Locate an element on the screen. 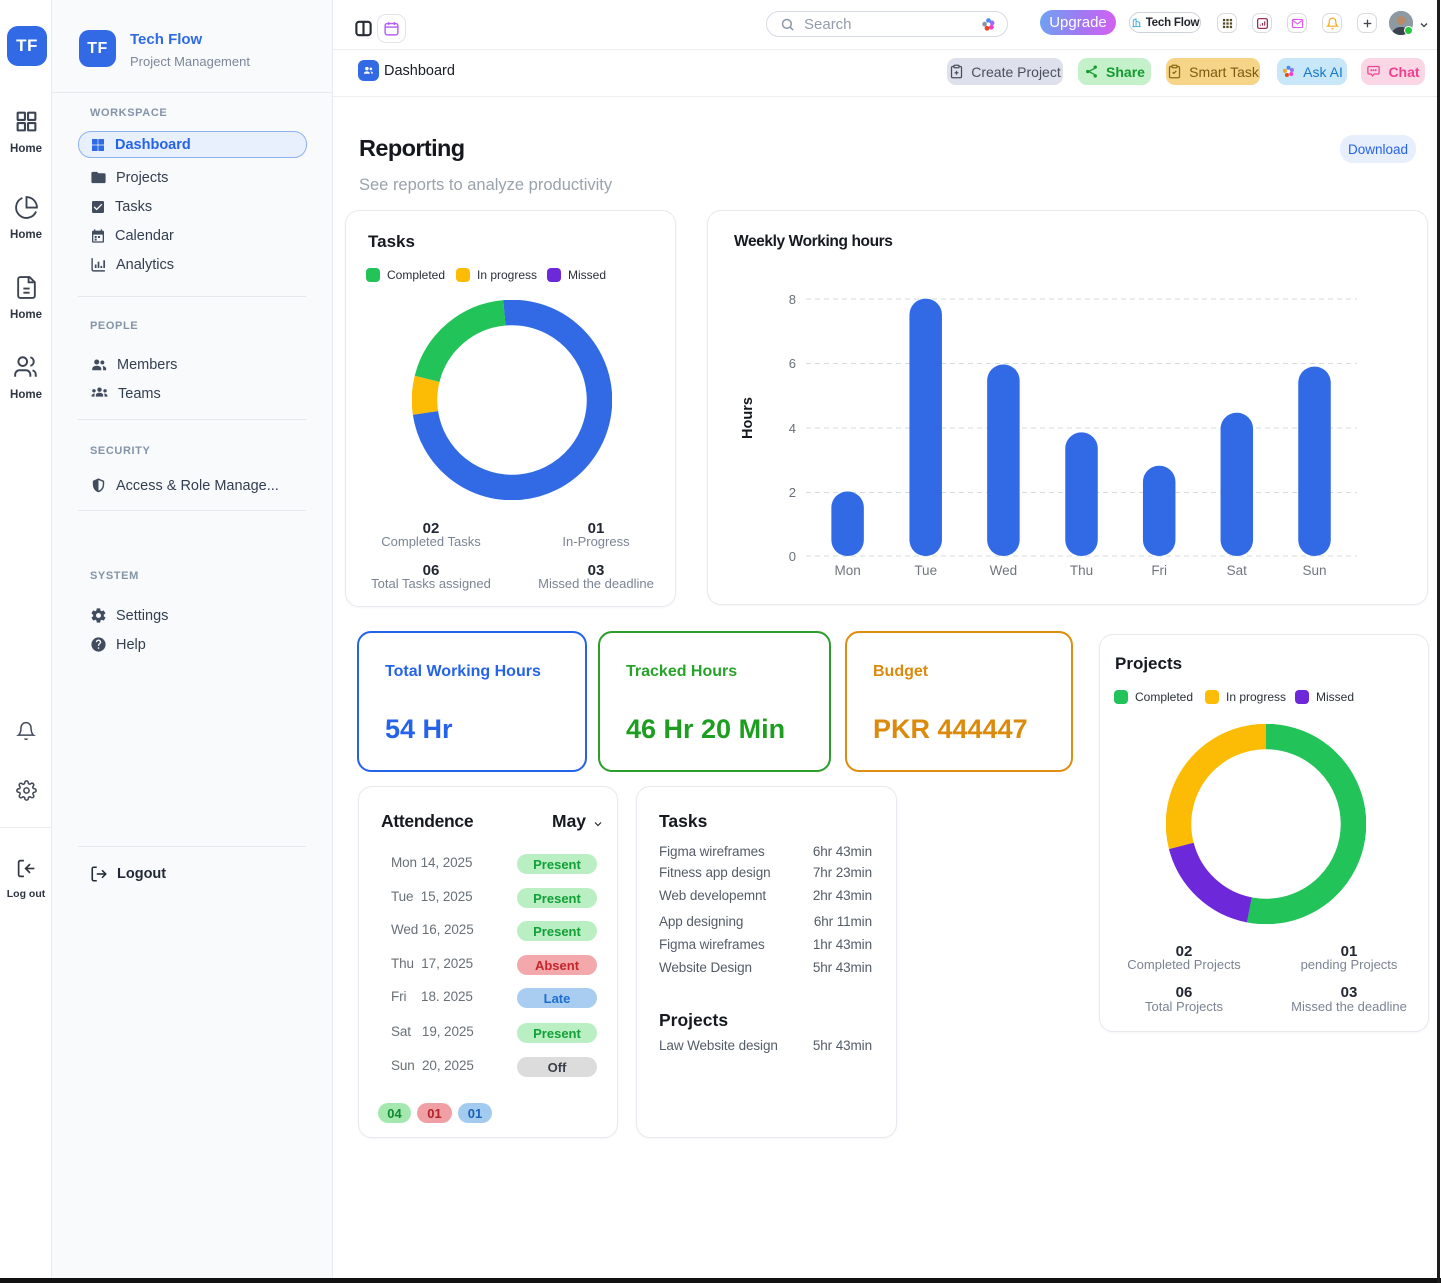  svg-text: Fri is located at coordinates (1159, 570).